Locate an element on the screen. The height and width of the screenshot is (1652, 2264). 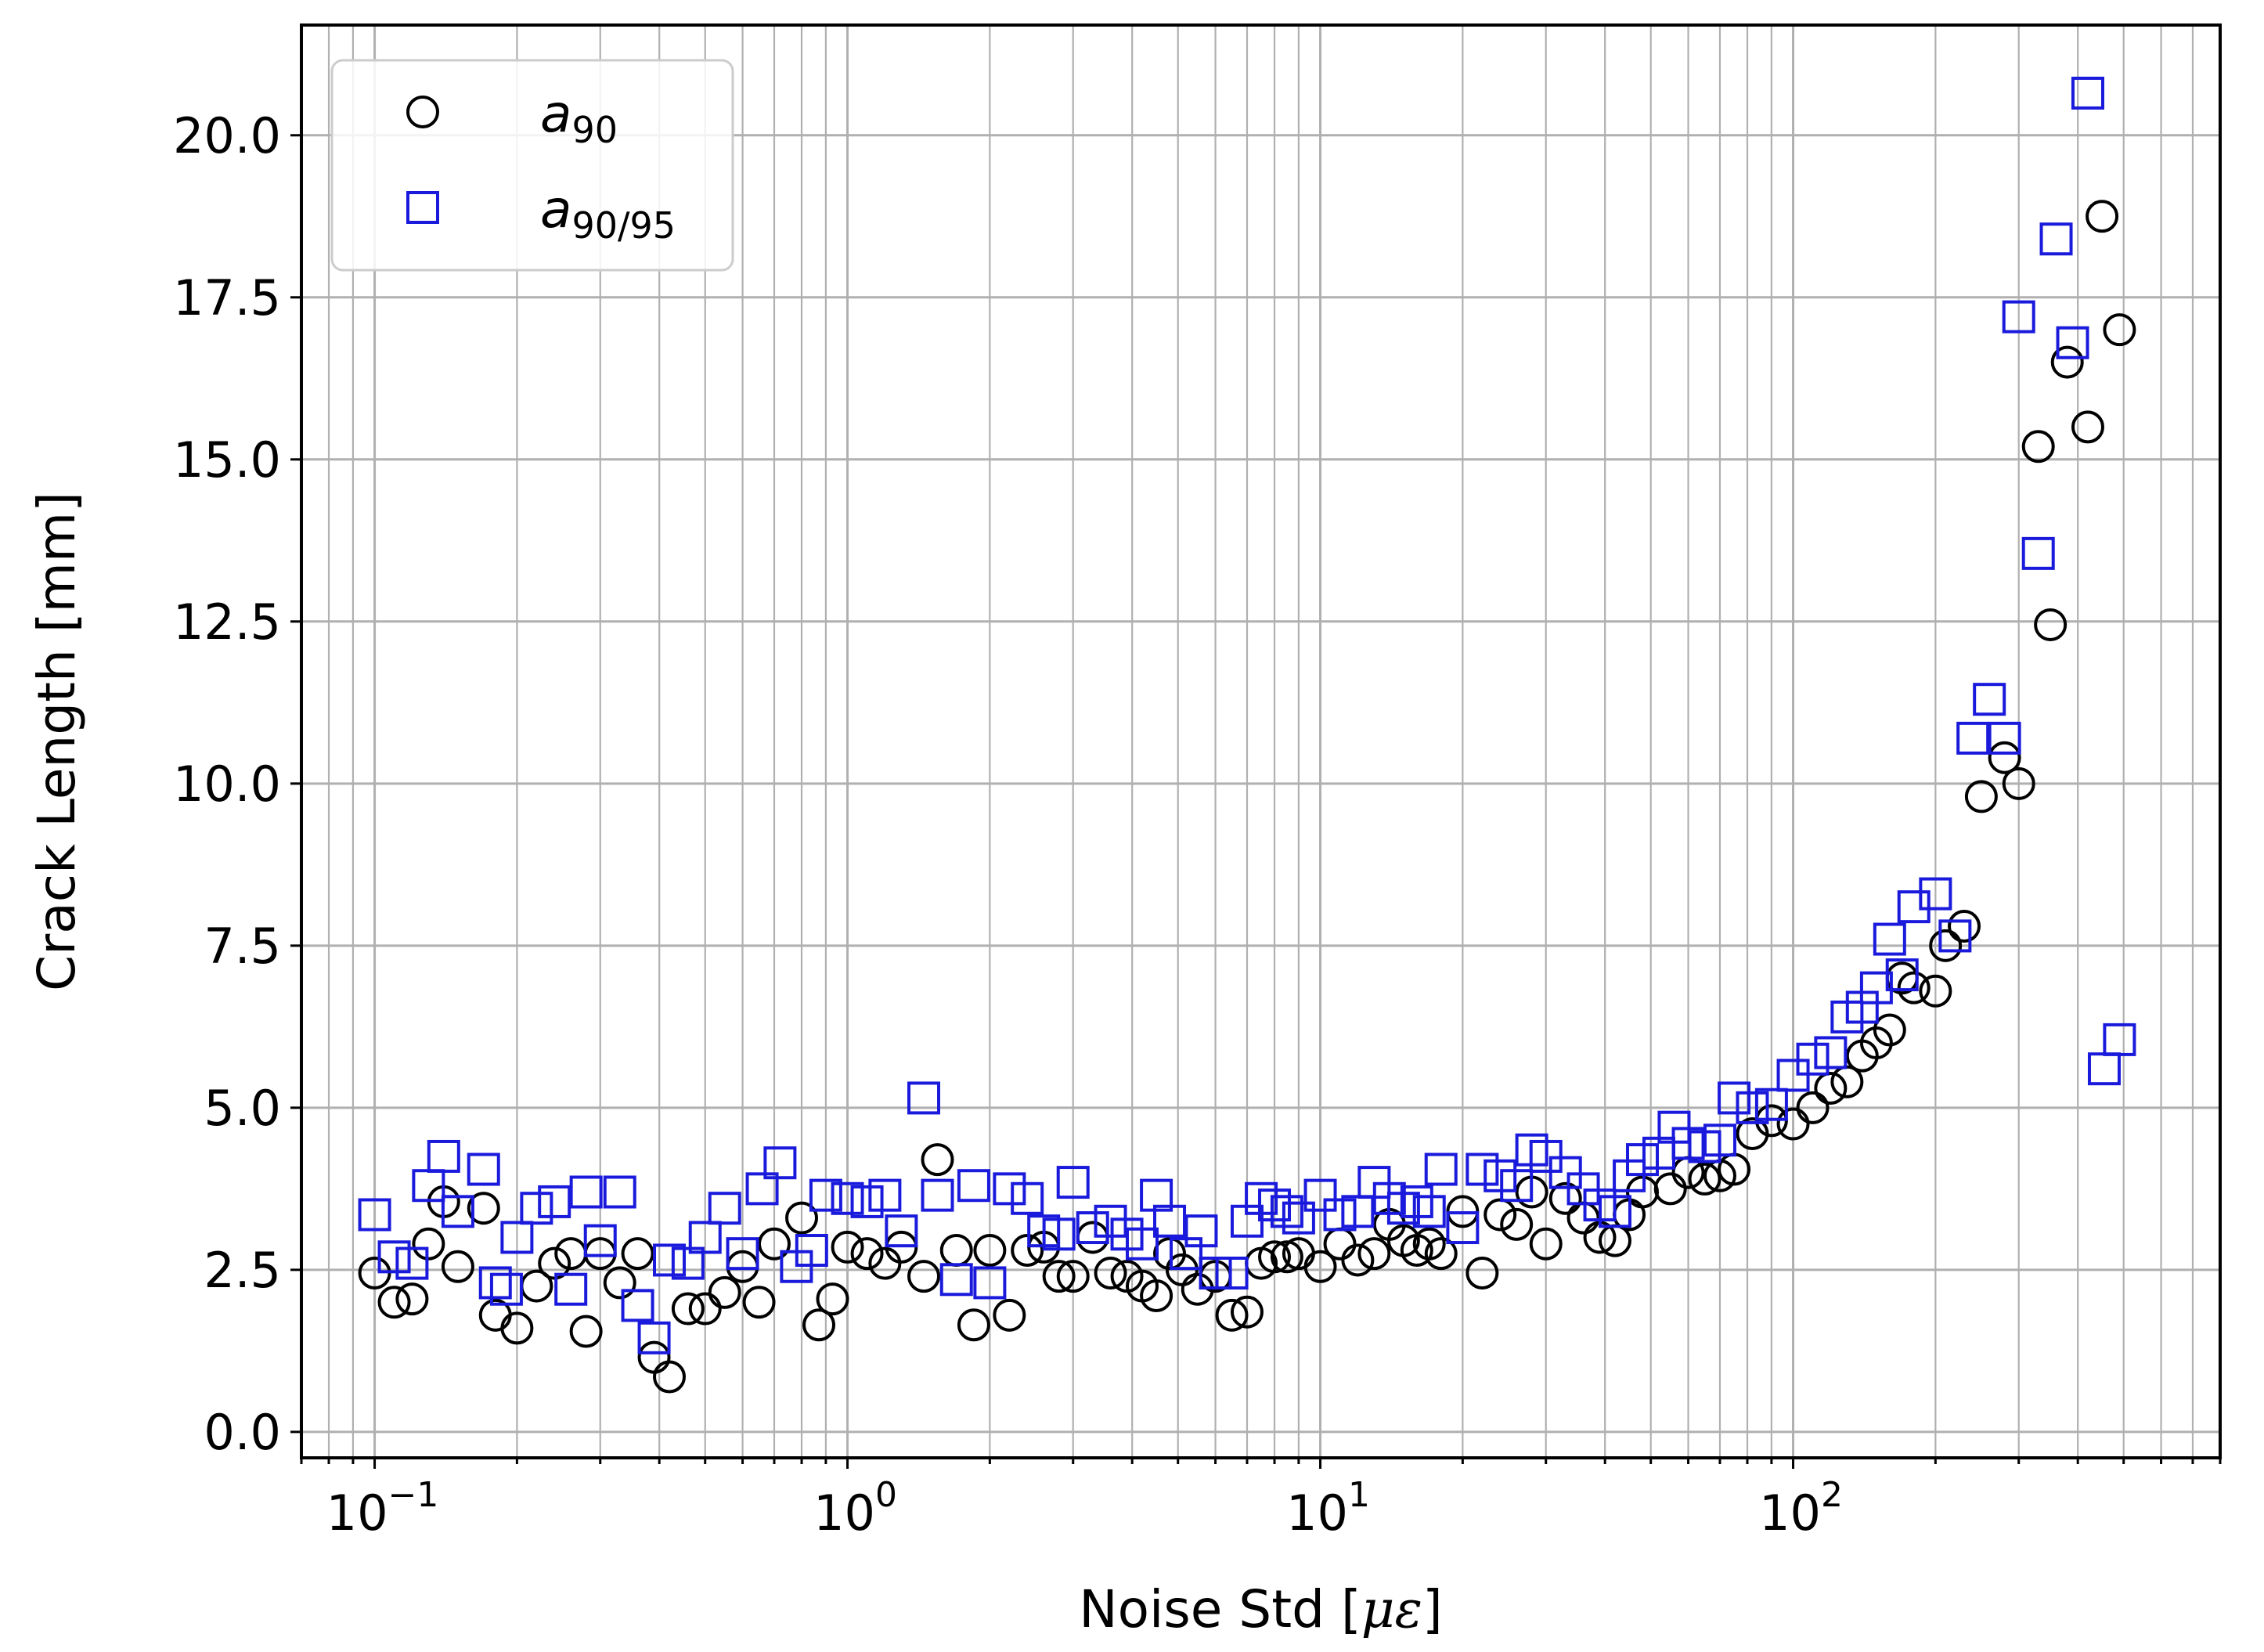
y-tick-label: 7.5 is located at coordinates (242, 946).